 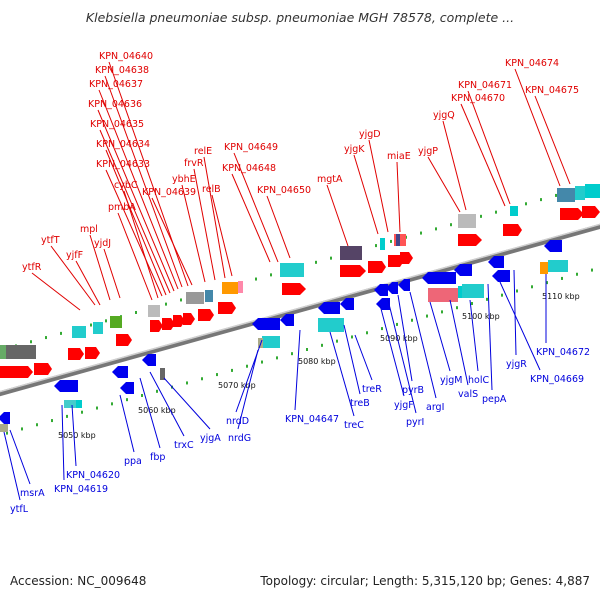 I want to click on gene-label-kpn-04633: KPN_04633, so click(x=123, y=164).